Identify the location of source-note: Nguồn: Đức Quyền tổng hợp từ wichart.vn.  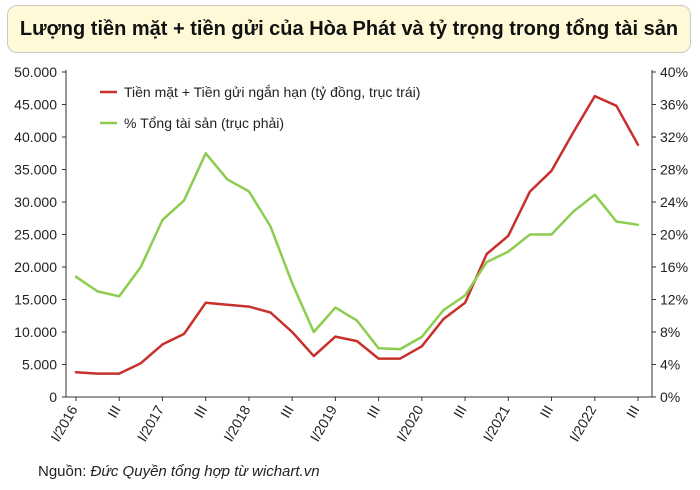
(179, 471).